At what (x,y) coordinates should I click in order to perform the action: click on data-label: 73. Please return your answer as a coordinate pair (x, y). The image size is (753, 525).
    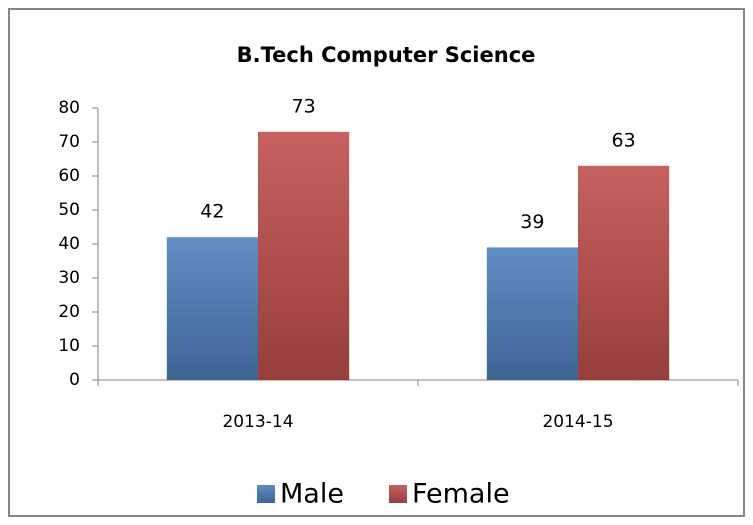
    Looking at the image, I should click on (304, 106).